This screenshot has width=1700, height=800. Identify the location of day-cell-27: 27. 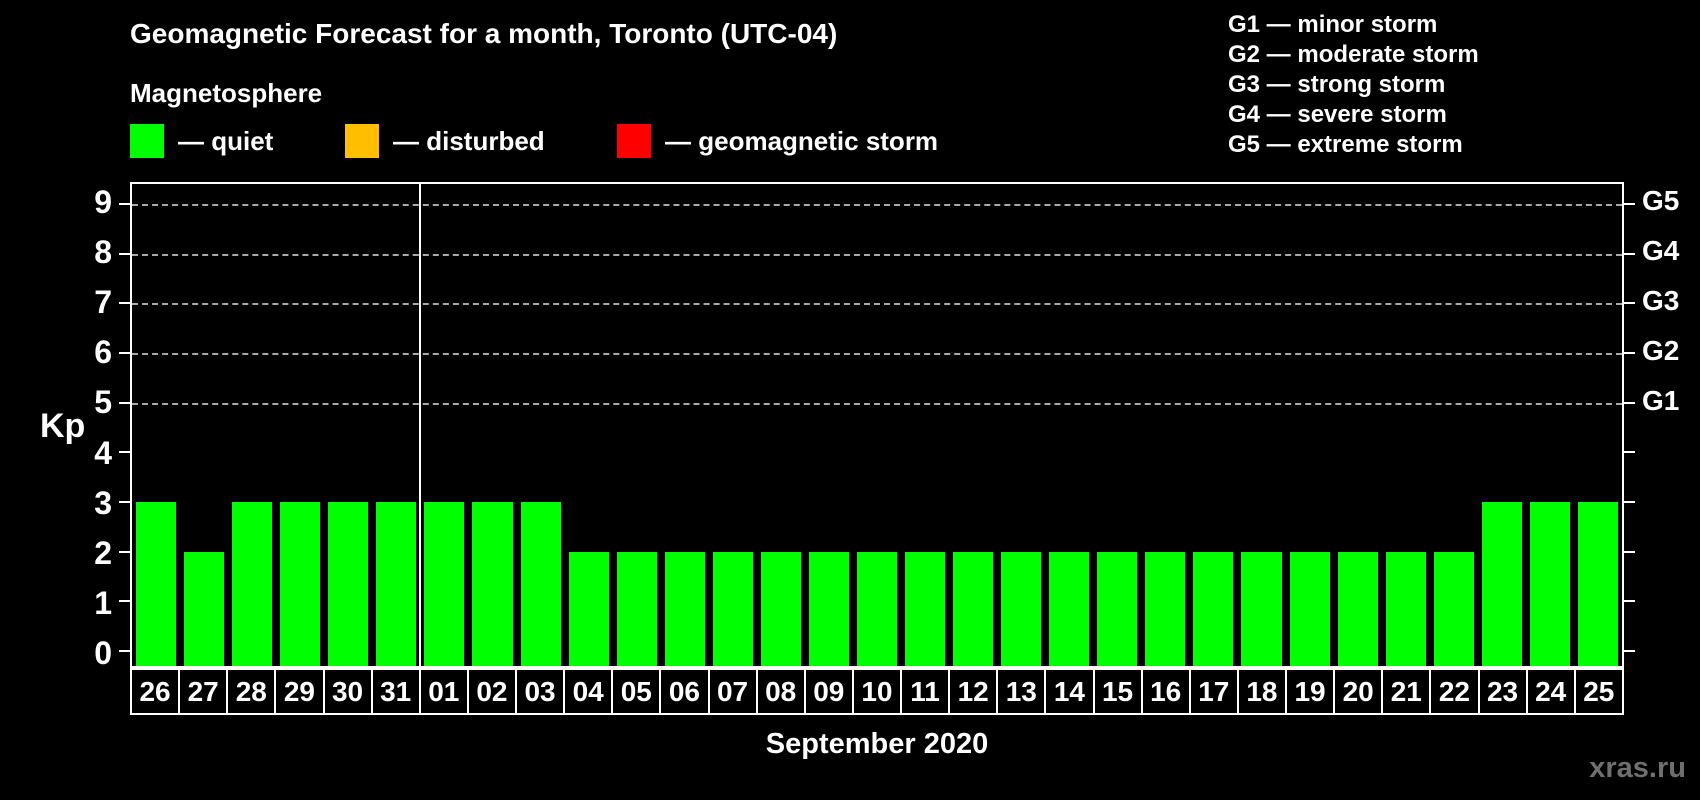
(204, 691).